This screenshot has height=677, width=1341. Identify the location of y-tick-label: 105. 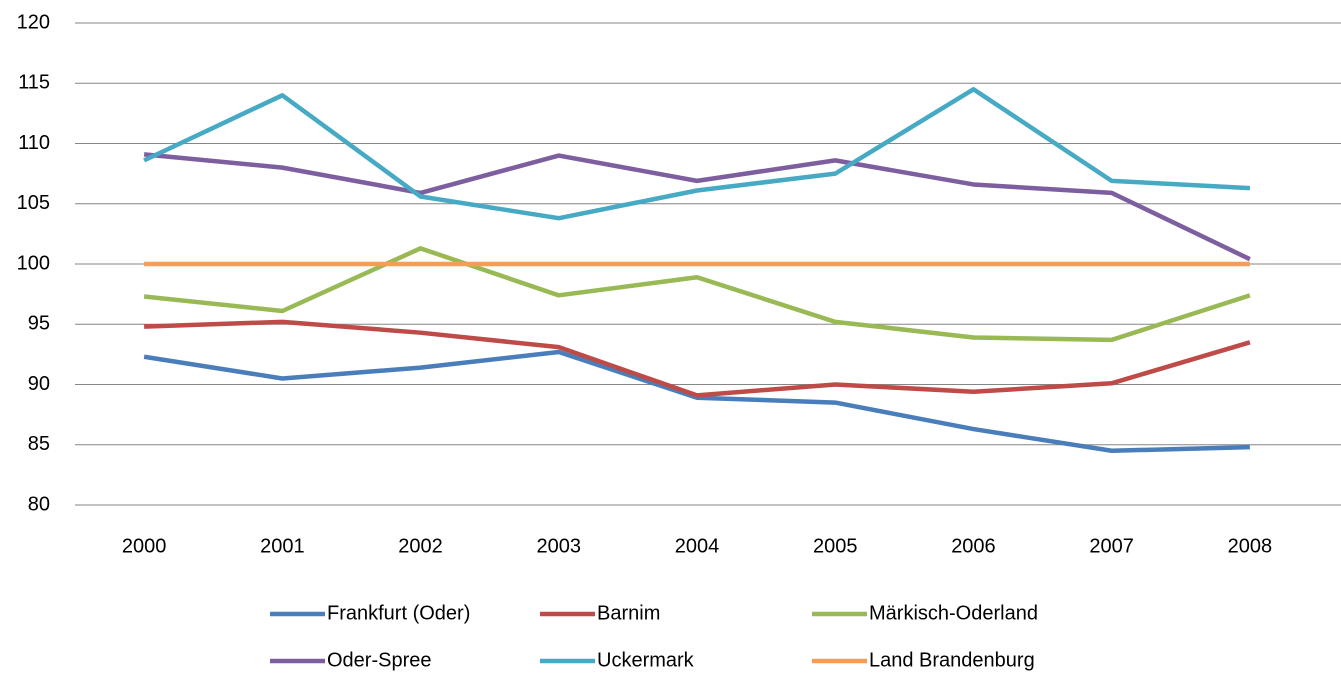
(33, 203).